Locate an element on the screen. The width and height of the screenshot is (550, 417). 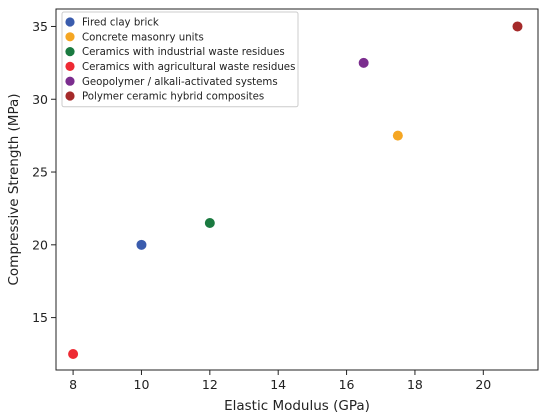
x-tick-label: 14 is located at coordinates (278, 384).